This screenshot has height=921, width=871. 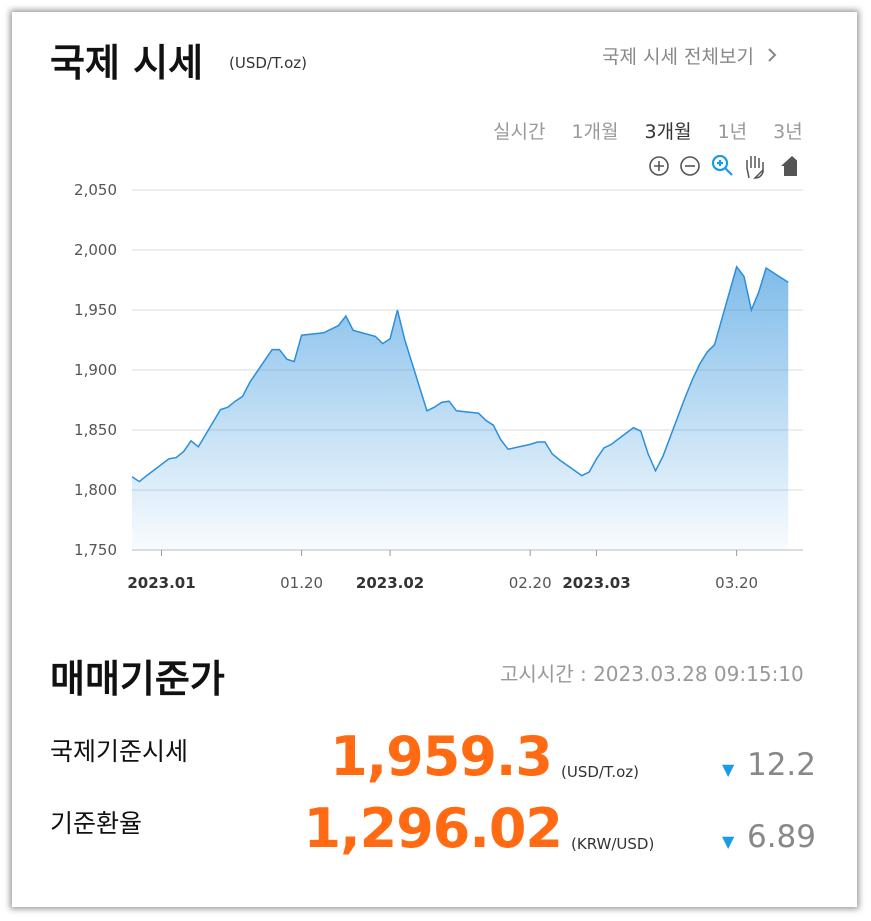 I want to click on tab: 1개월, so click(x=595, y=132).